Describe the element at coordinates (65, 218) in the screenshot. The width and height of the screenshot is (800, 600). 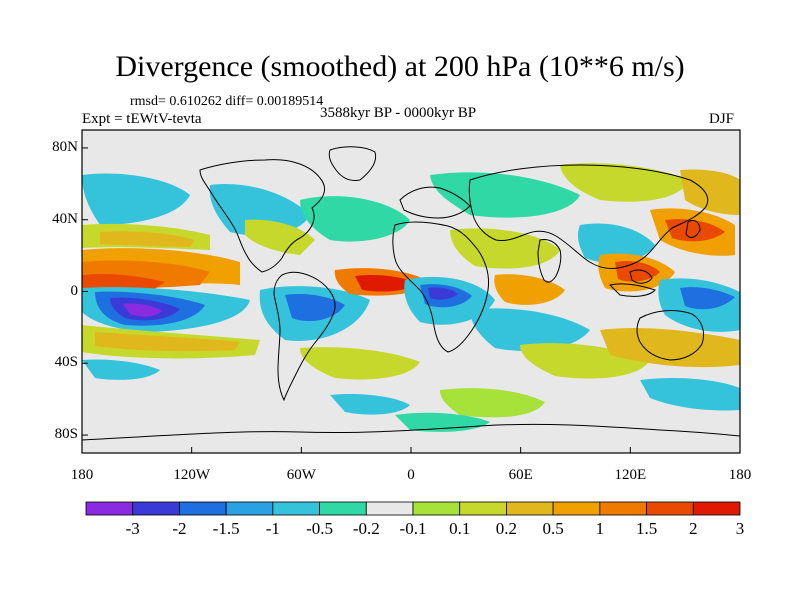
I see `lat-label: 40N` at that location.